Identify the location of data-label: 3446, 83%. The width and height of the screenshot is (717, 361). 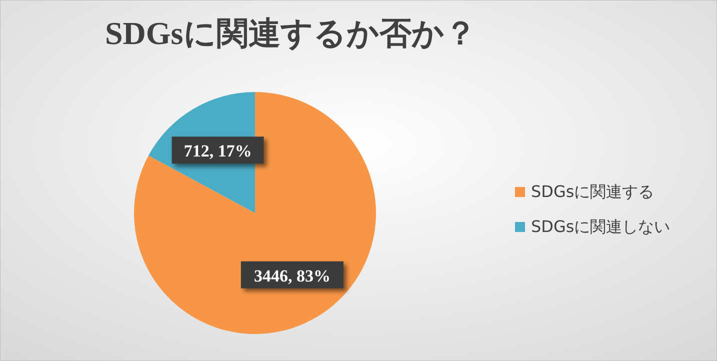
(292, 276).